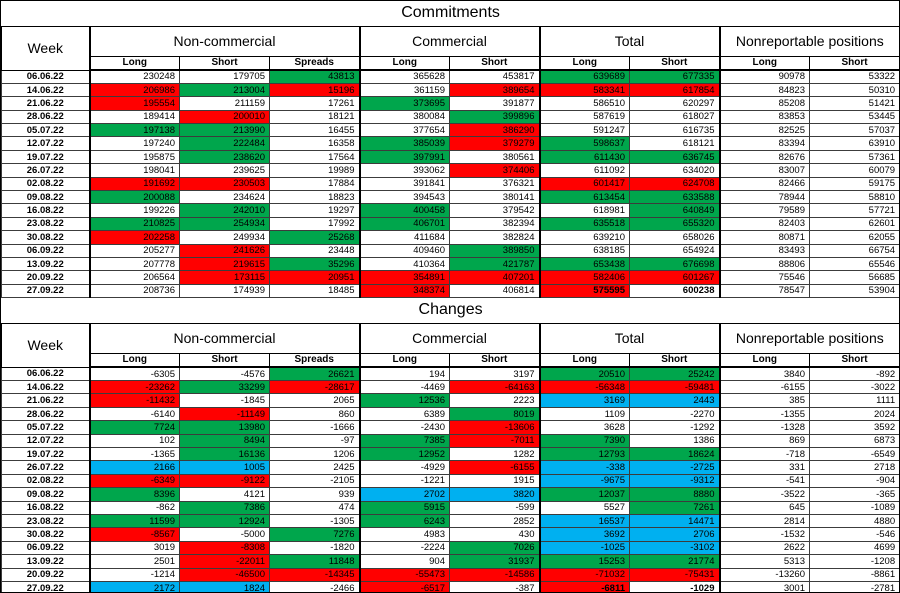 The height and width of the screenshot is (593, 900). Describe the element at coordinates (674, 427) in the screenshot. I see `value-cell: -1292` at that location.